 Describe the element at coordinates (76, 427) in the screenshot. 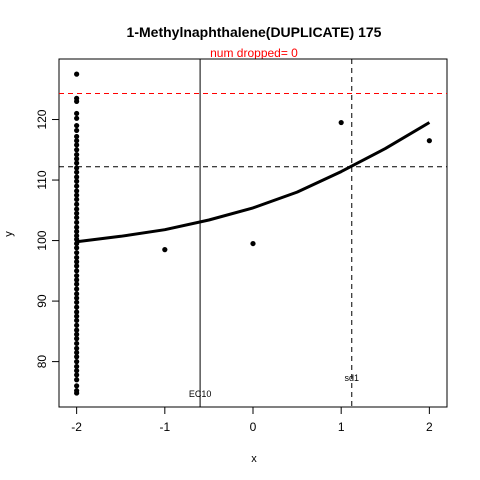

I see `x-tick-label: -2` at that location.